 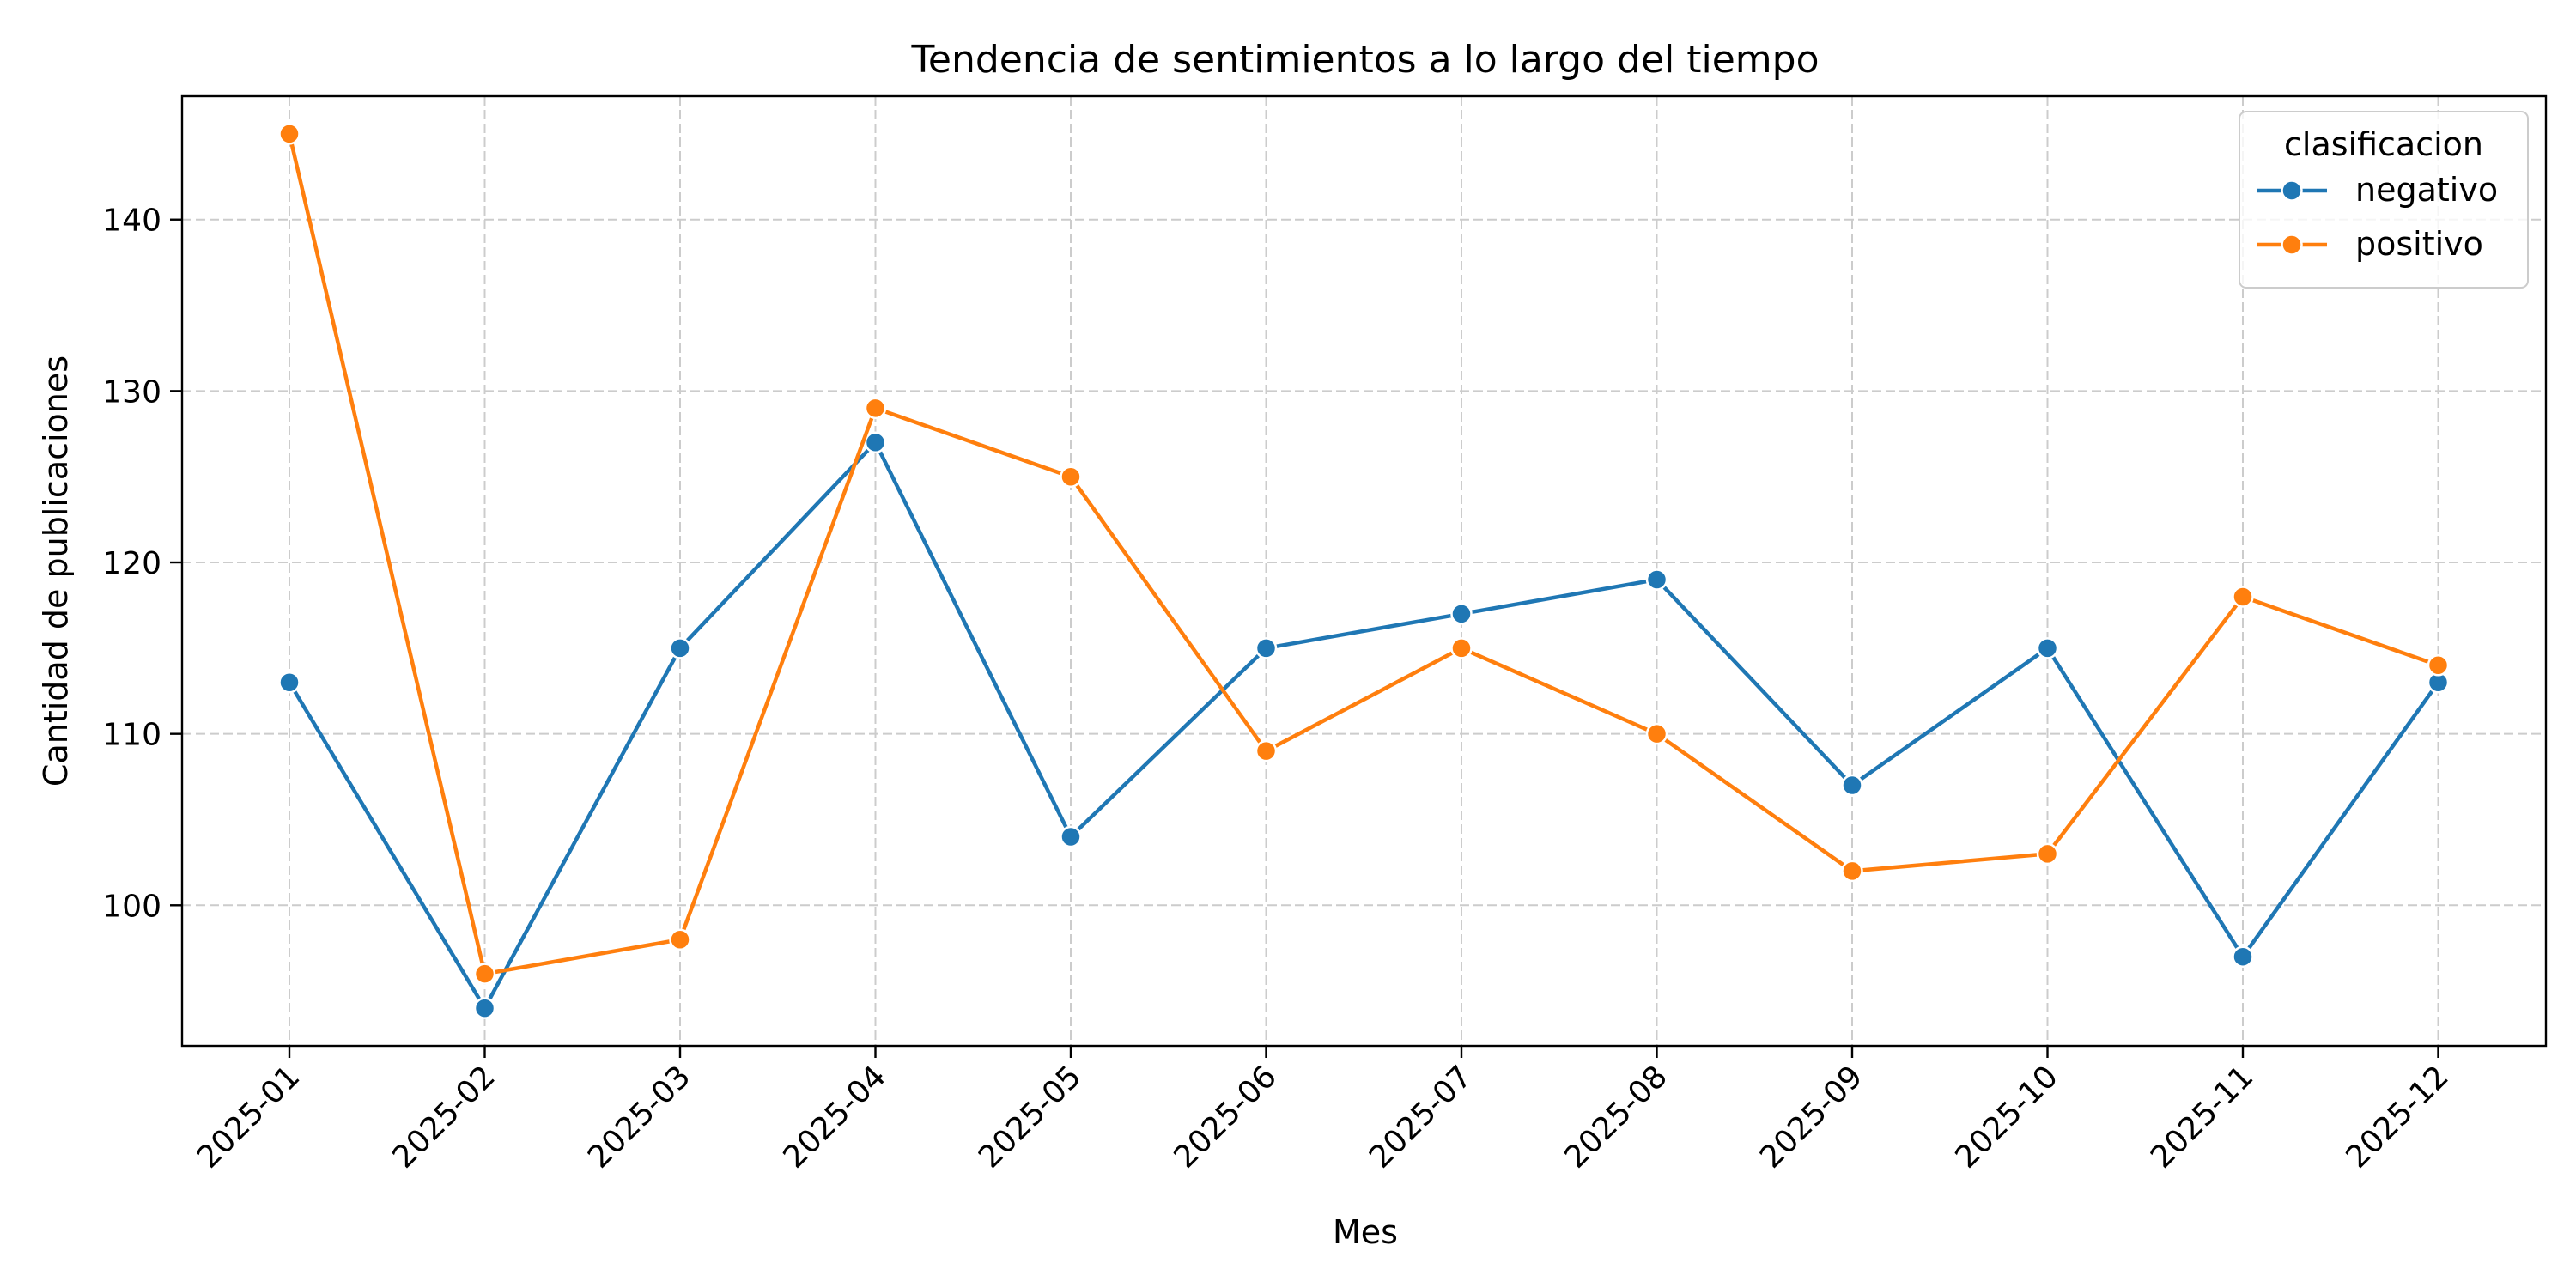 I want to click on legend-label: positivo, so click(x=2419, y=244).